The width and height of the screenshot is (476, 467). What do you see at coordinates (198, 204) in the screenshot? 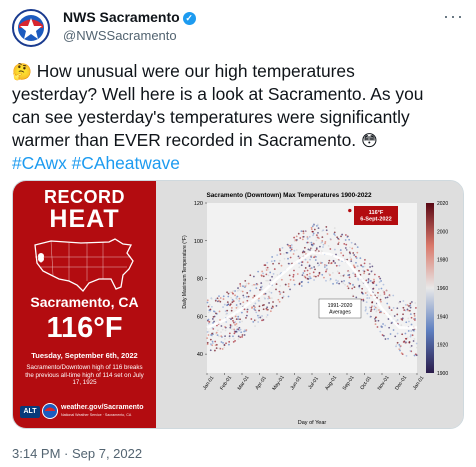
I see `y-tick-label: 120` at bounding box center [198, 204].